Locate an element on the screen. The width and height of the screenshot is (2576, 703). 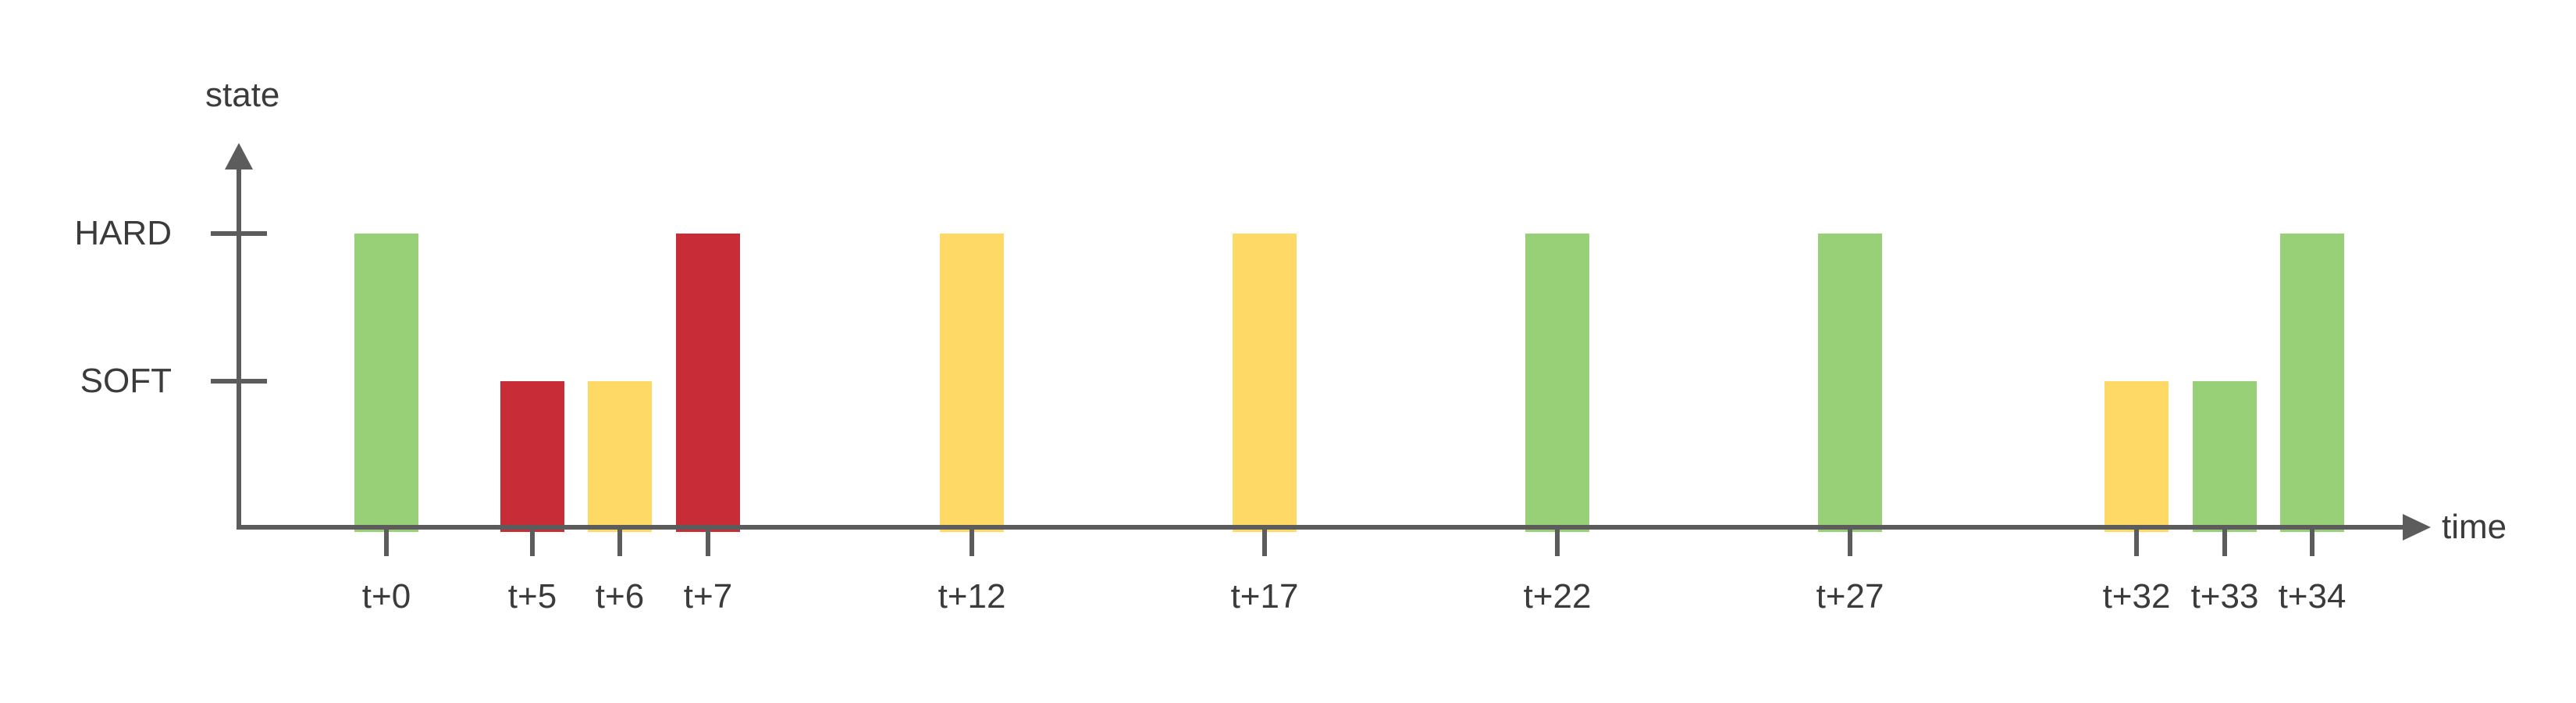
x-tick-t33 is located at coordinates (2224, 543).